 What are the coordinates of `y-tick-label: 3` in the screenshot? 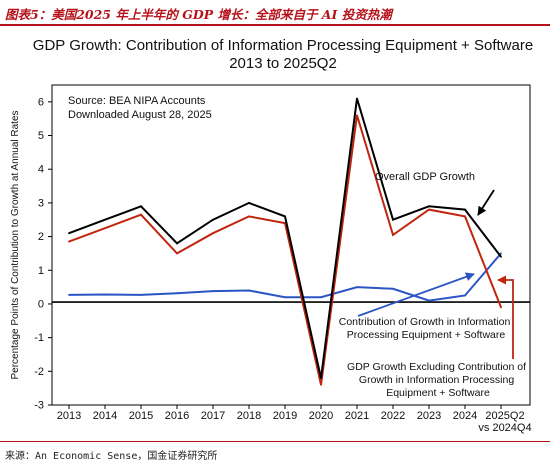 It's located at (41, 203).